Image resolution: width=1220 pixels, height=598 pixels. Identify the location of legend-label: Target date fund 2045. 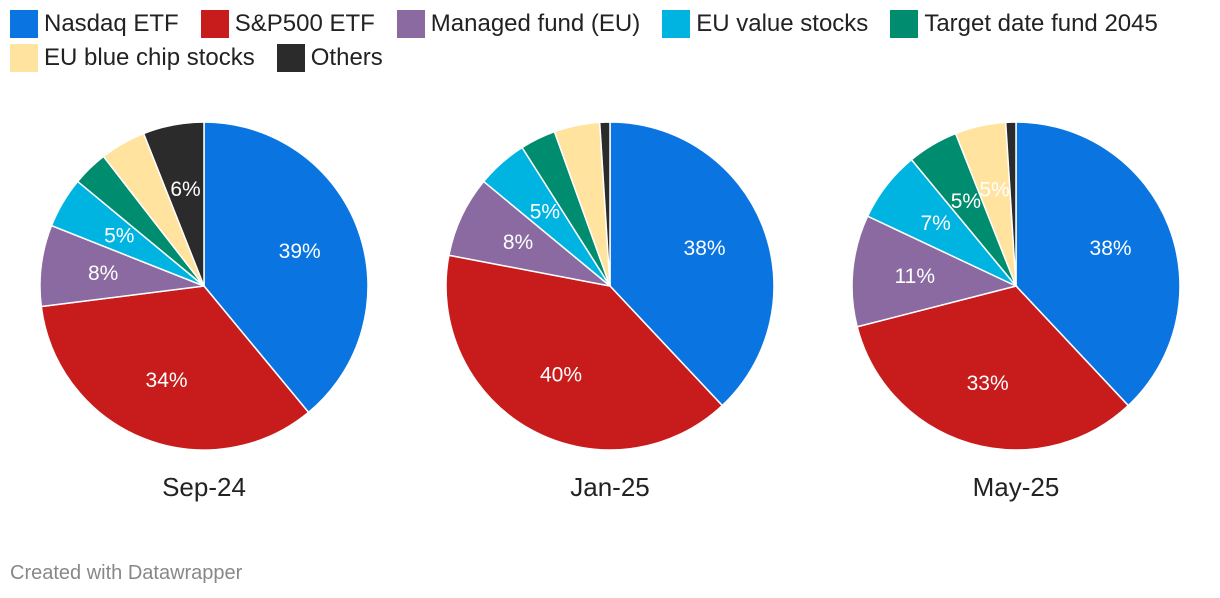
(1041, 23).